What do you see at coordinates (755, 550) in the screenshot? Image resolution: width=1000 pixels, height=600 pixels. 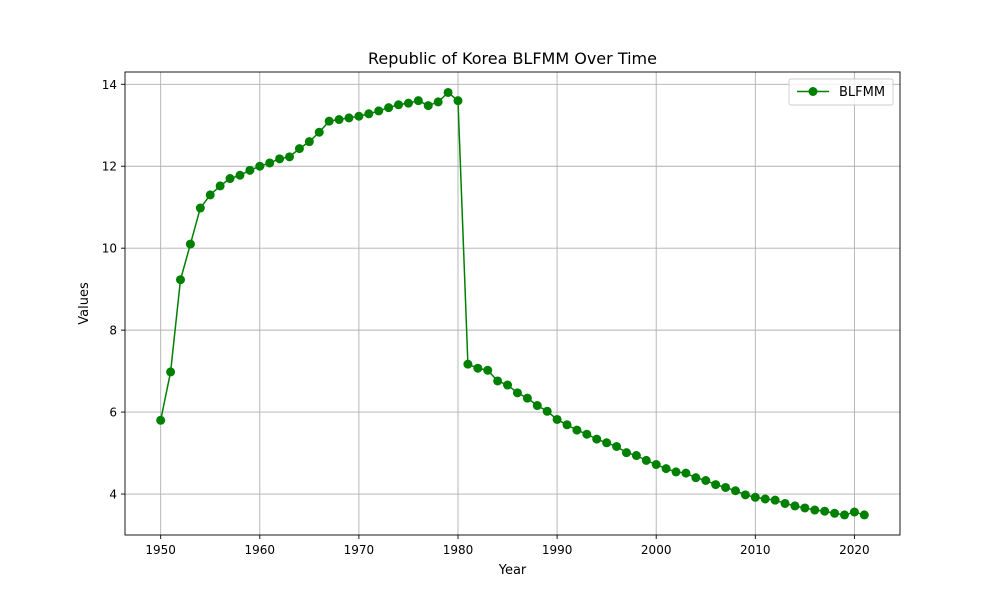 I see `x-tick-label: 2010` at bounding box center [755, 550].